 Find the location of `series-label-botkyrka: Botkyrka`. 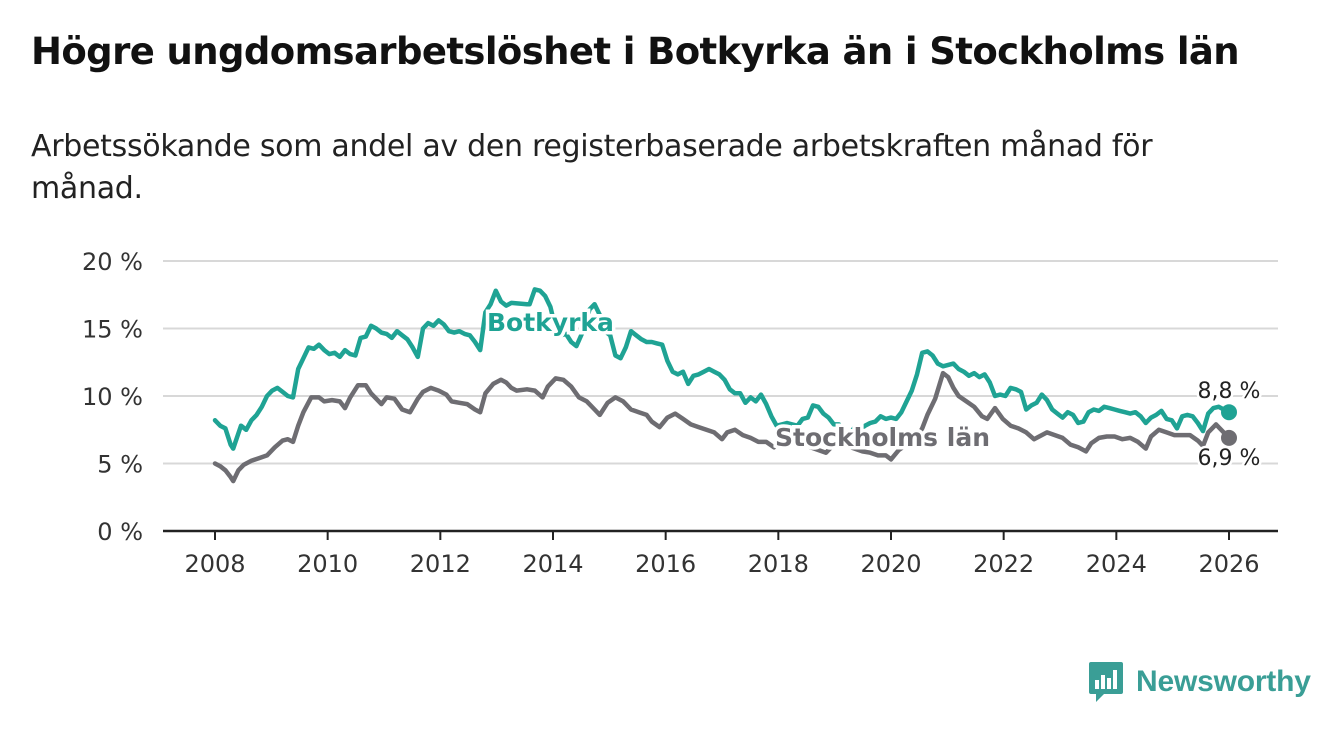

series-label-botkyrka: Botkyrka is located at coordinates (550, 322).